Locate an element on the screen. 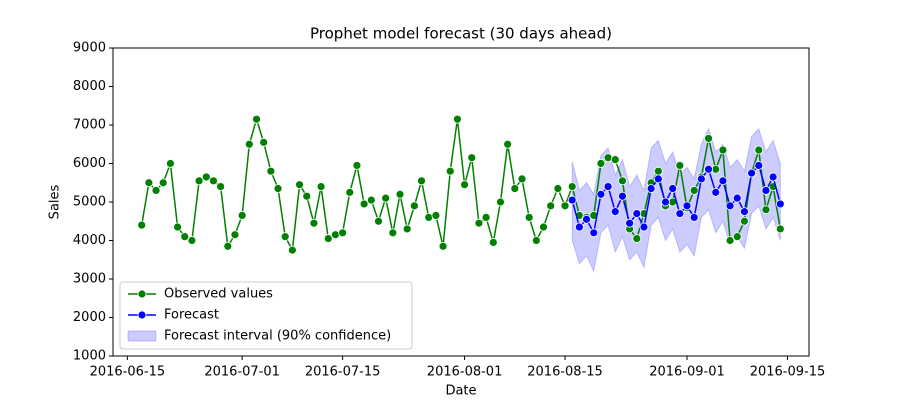  y-tick-label: 7000 is located at coordinates (89, 125).